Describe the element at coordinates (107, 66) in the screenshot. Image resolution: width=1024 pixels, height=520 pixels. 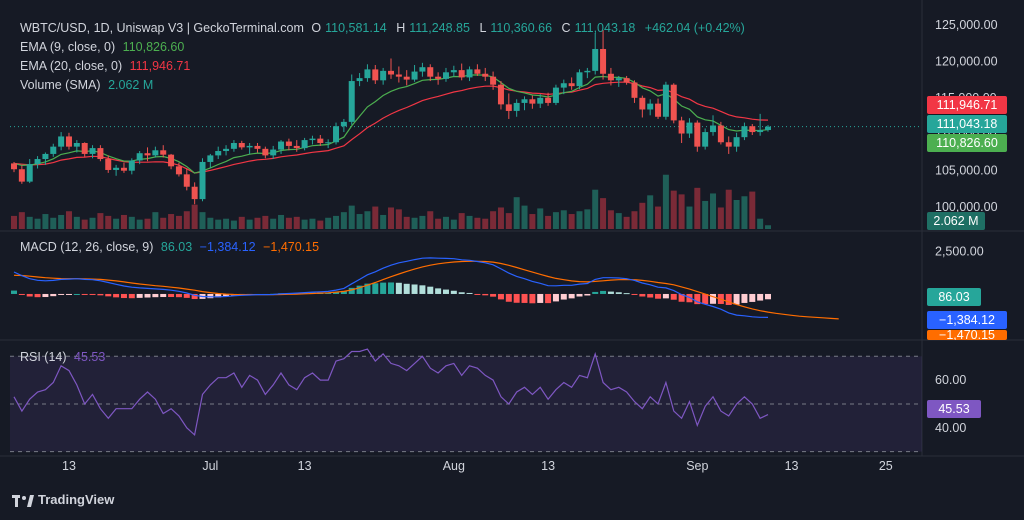
I see `ema20-legend: EMA (20, close, 0) 111,946.71` at that location.